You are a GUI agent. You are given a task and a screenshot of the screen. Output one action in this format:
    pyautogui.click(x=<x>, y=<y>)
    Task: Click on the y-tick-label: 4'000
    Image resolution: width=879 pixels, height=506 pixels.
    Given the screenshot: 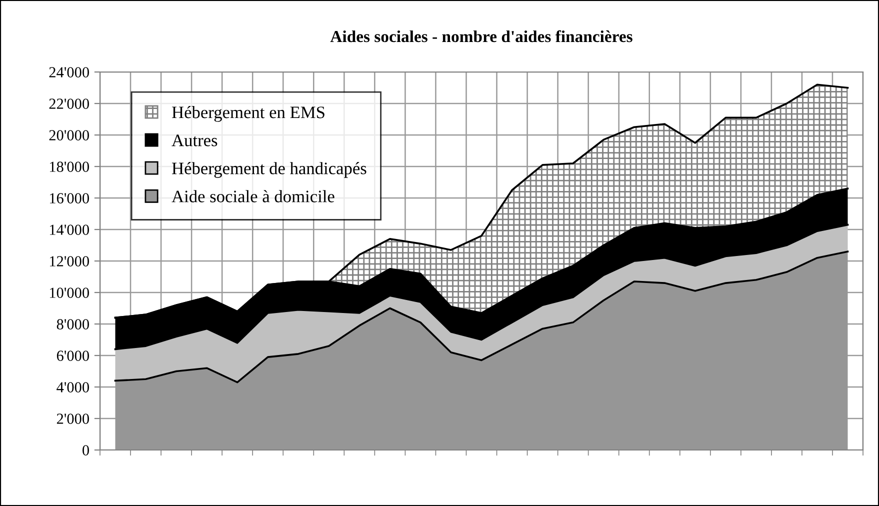 What is the action you would take?
    pyautogui.click(x=72, y=387)
    